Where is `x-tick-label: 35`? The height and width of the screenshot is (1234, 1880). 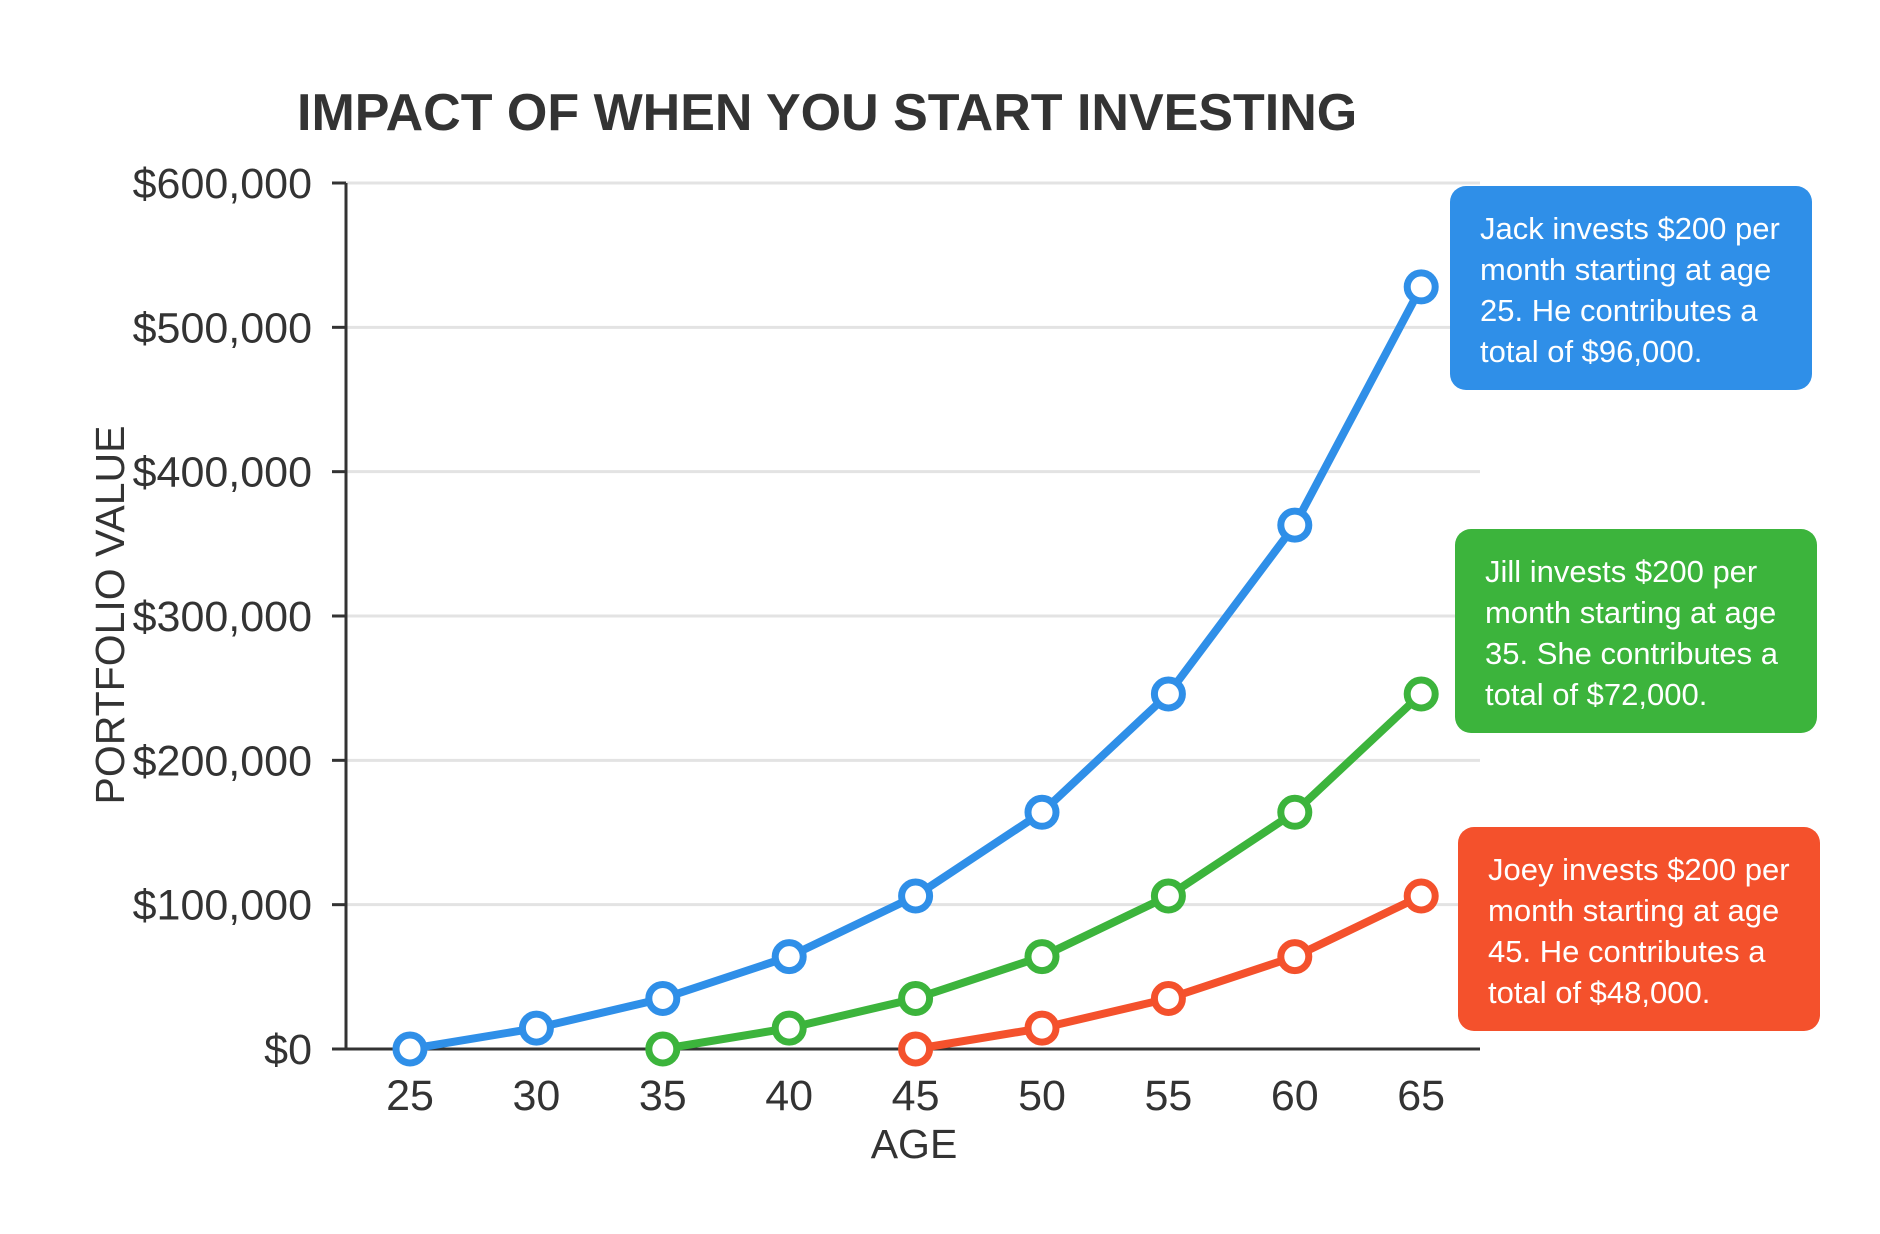
x-tick-label: 35 is located at coordinates (663, 1096).